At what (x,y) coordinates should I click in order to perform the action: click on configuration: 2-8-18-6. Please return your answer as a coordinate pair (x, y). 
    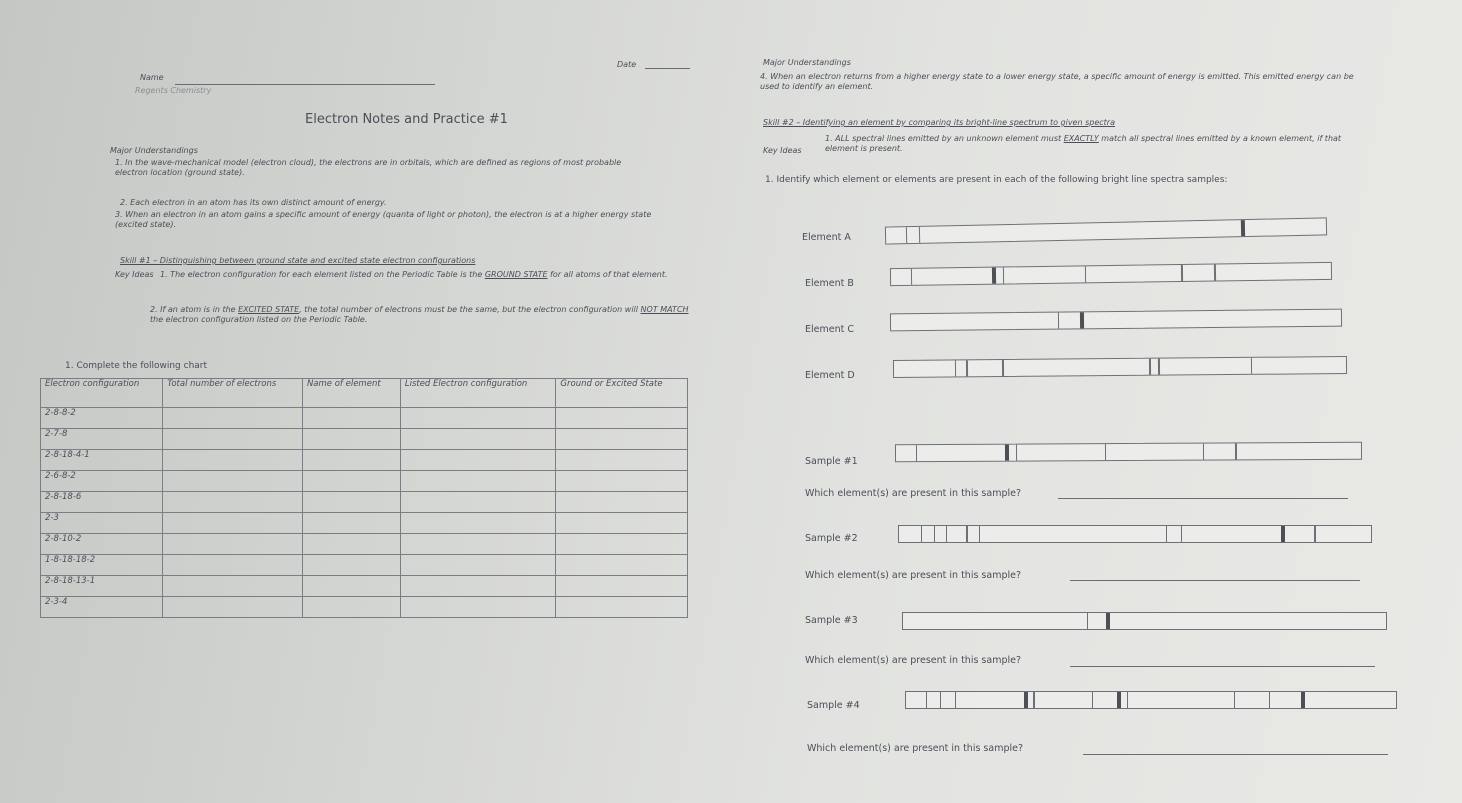
    Looking at the image, I should click on (101, 502).